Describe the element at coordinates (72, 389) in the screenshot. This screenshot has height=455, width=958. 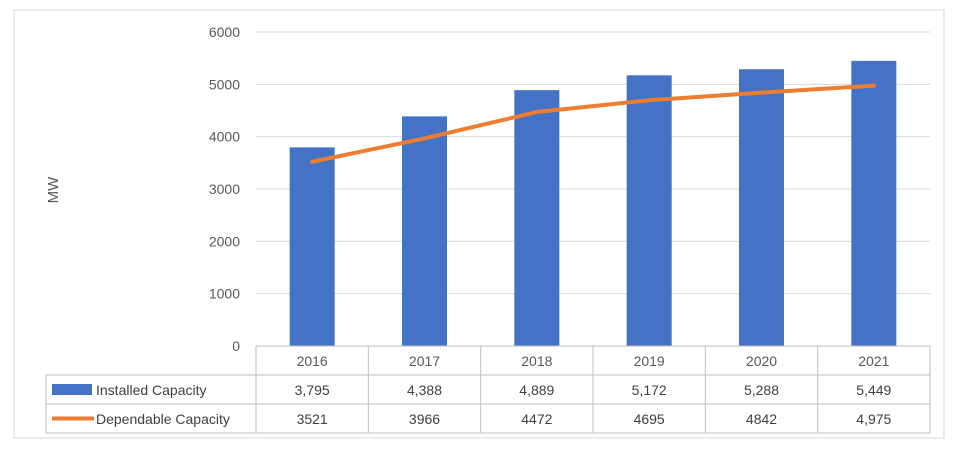
I see `legend-key-installed-capacity` at that location.